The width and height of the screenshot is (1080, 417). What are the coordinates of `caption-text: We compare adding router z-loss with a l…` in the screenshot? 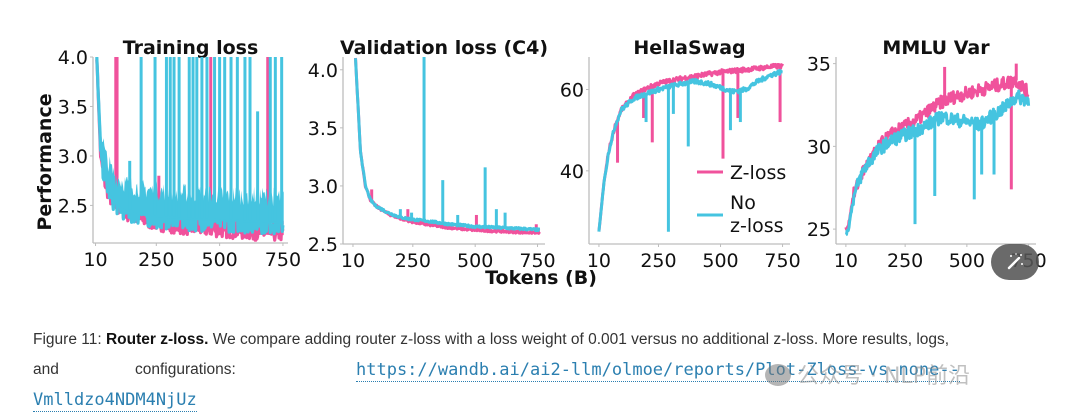 It's located at (579, 339).